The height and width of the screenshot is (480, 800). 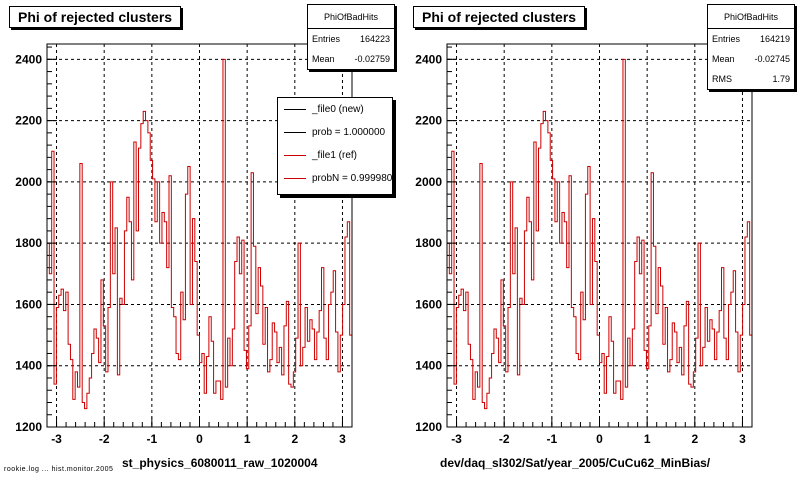 What do you see at coordinates (772, 59) in the screenshot?
I see `stats-value: -0.02745` at bounding box center [772, 59].